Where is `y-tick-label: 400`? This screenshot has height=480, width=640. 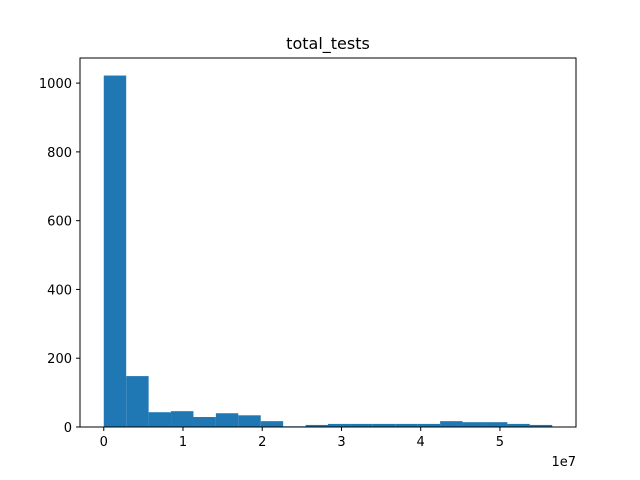 y-tick-label: 400 is located at coordinates (59, 290).